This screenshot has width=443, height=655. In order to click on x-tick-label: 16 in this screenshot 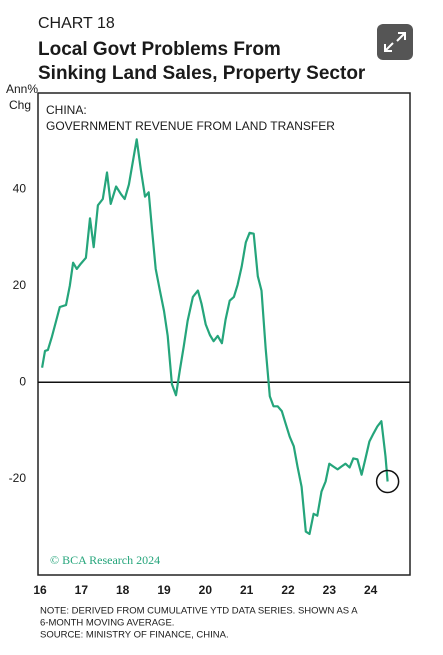, I will do `click(40, 590)`.